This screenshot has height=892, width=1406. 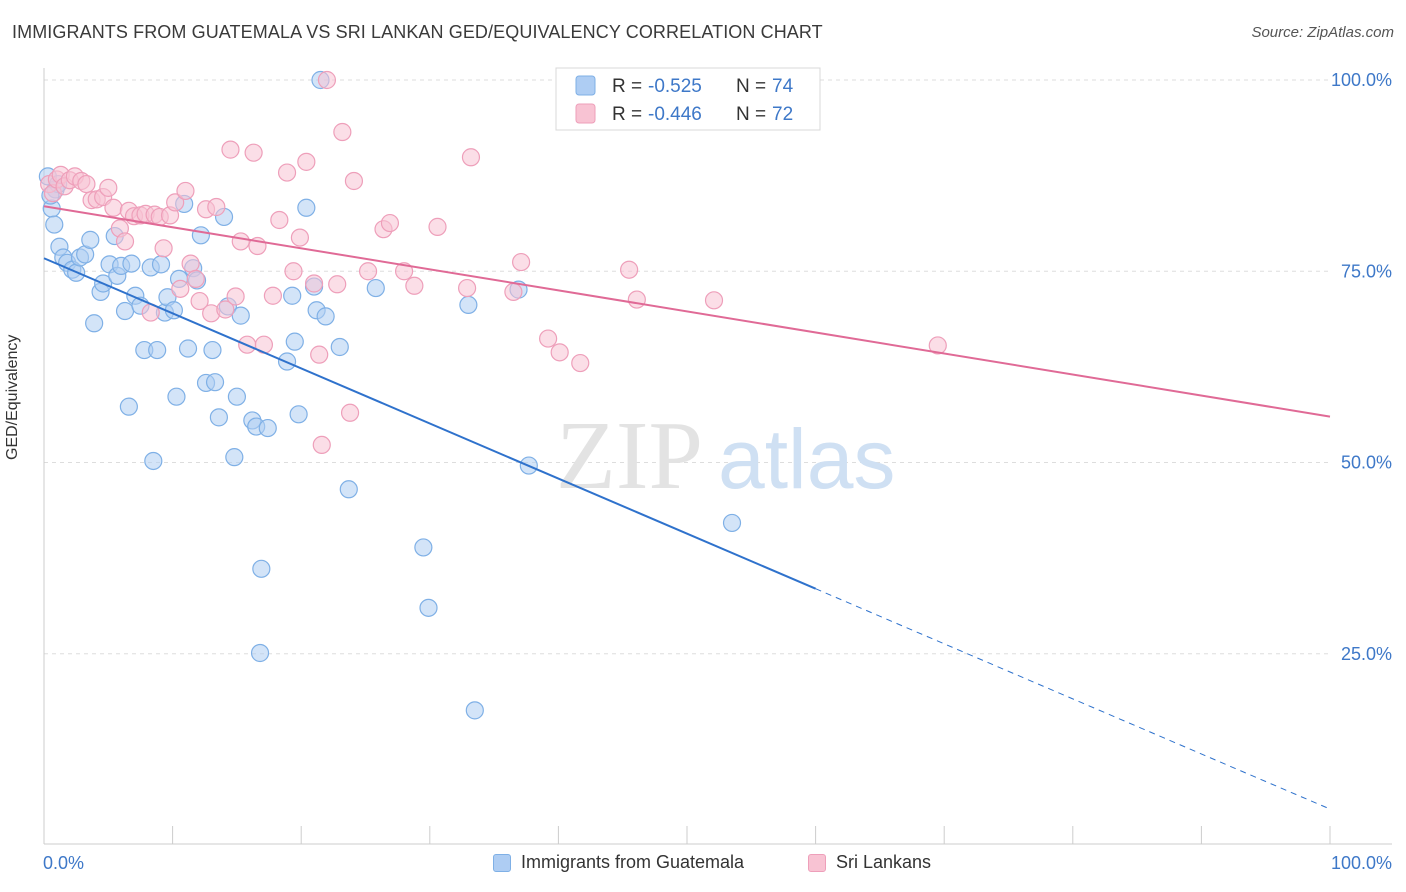 What do you see at coordinates (675, 86) in the screenshot?
I see `stats-r-value: -0.525` at bounding box center [675, 86].